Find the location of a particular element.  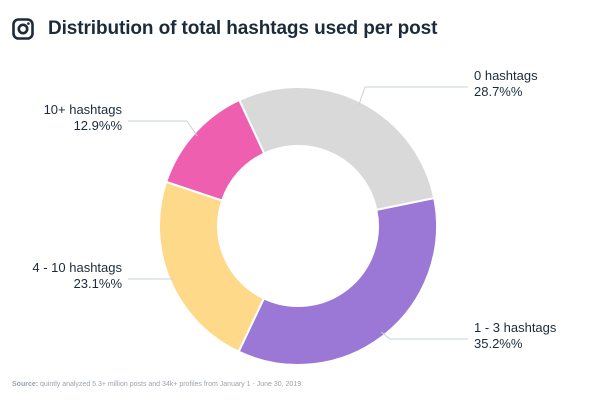

slice-label-1: 1 - 3 hashtags is located at coordinates (515, 327).